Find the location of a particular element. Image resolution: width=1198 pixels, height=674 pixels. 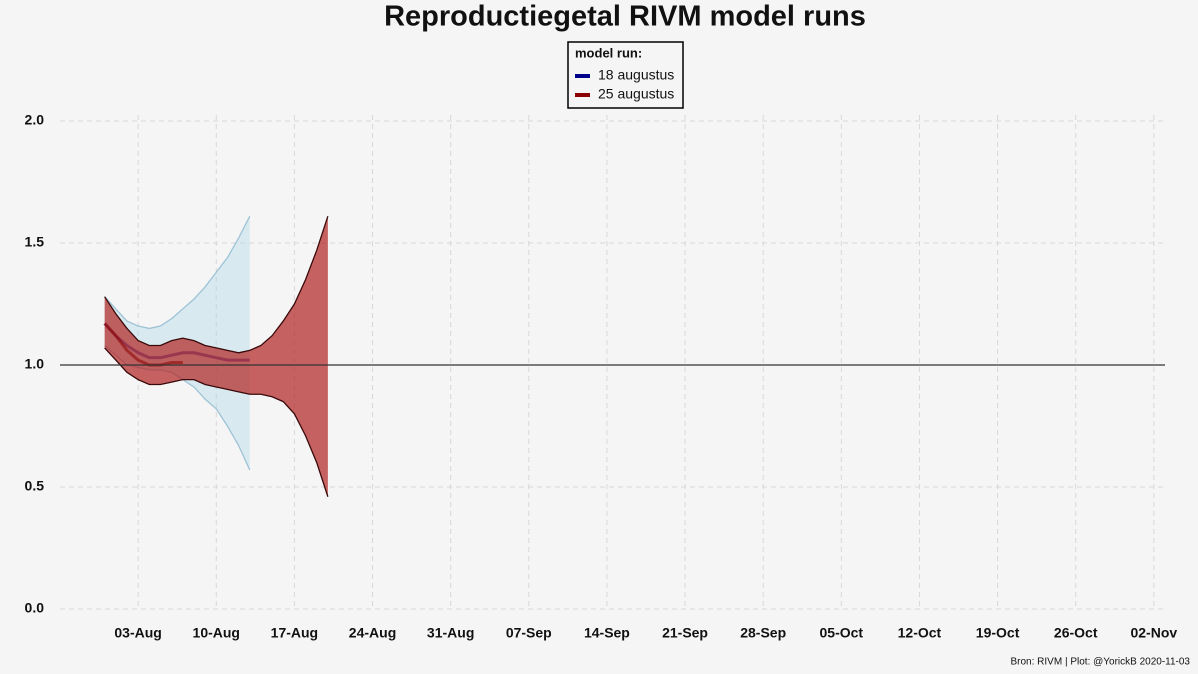

confidence-band is located at coordinates (216, 356).